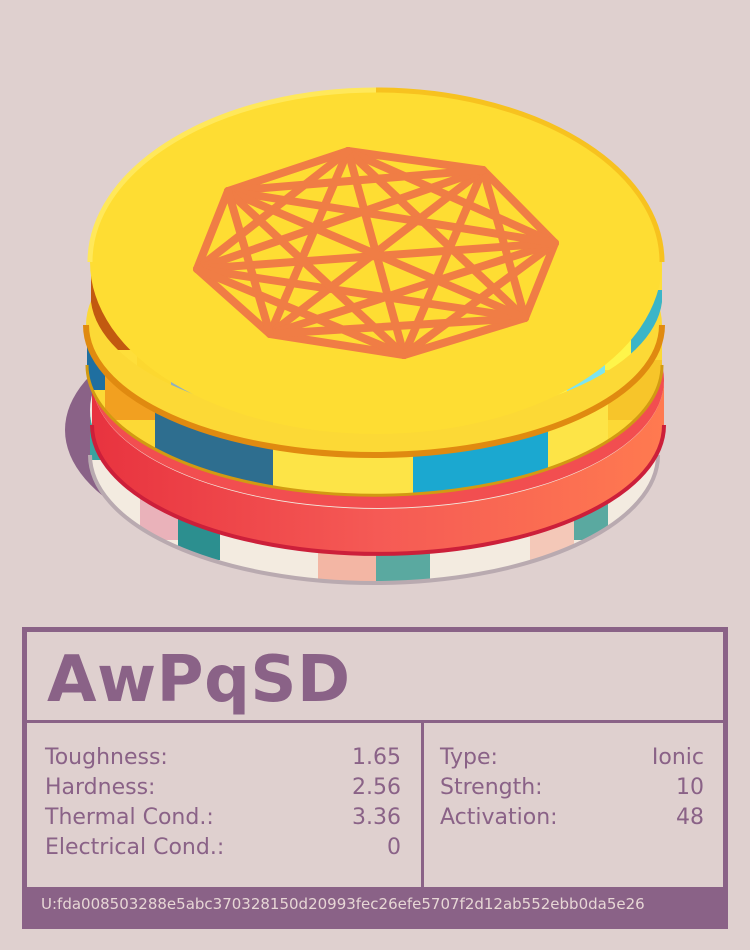 The width and height of the screenshot is (750, 950). Describe the element at coordinates (100, 787) in the screenshot. I see `stat-label: Hardness:` at that location.